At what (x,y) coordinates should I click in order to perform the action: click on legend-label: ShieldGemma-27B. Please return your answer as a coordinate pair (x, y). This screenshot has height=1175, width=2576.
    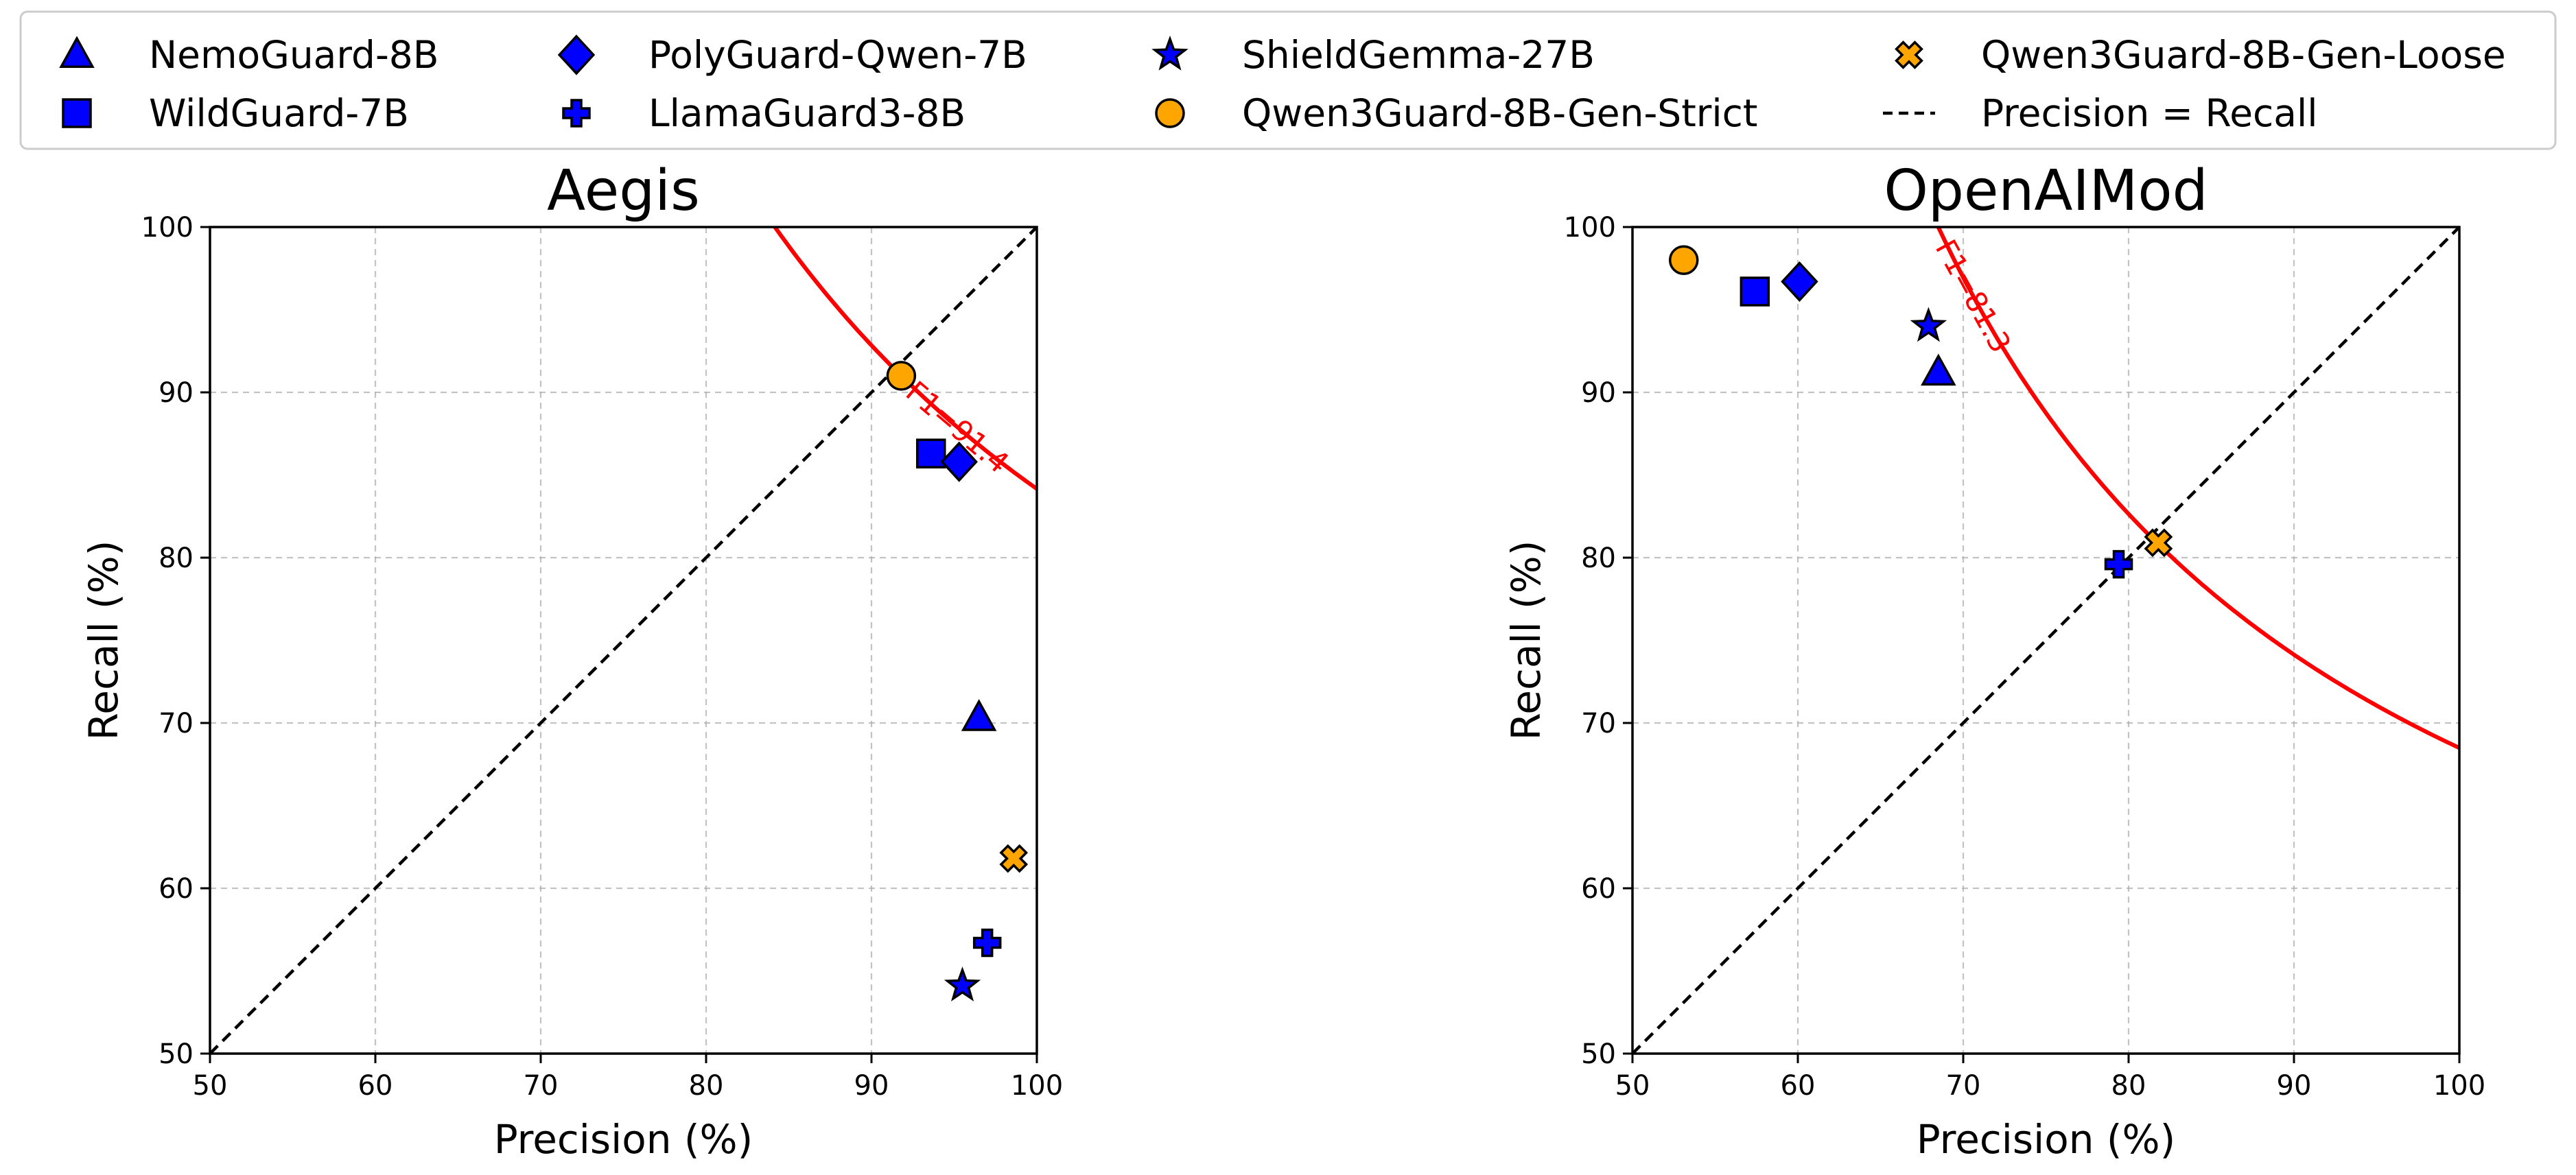
    Looking at the image, I should click on (1418, 55).